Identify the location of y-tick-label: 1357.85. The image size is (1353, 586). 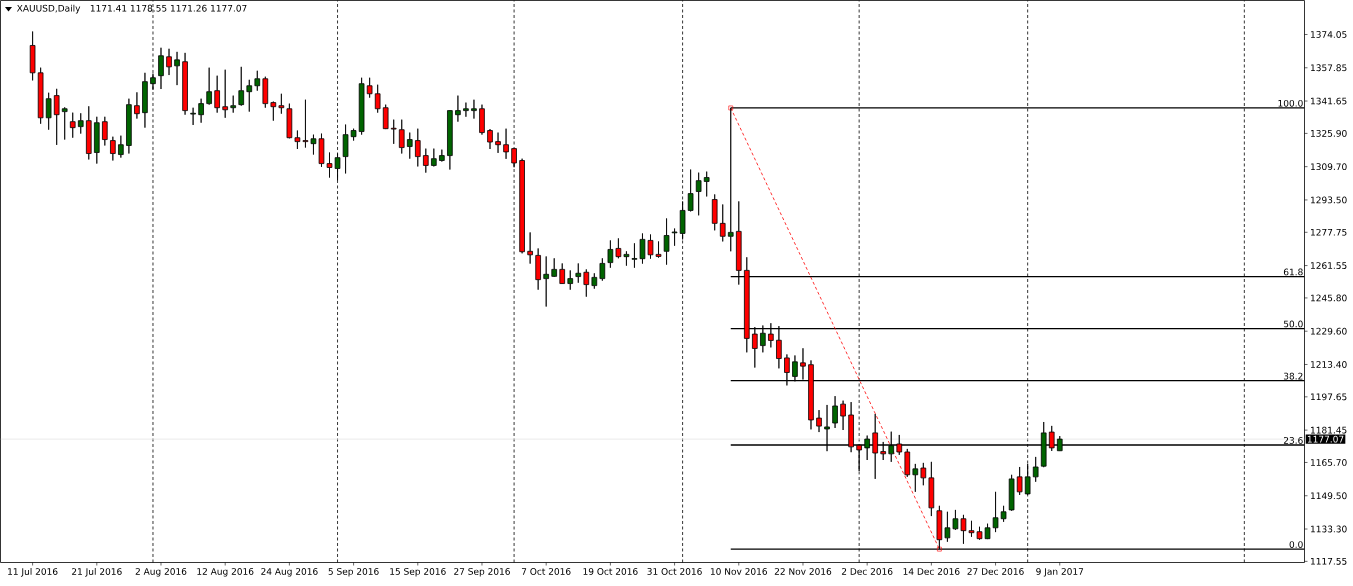
(1329, 68).